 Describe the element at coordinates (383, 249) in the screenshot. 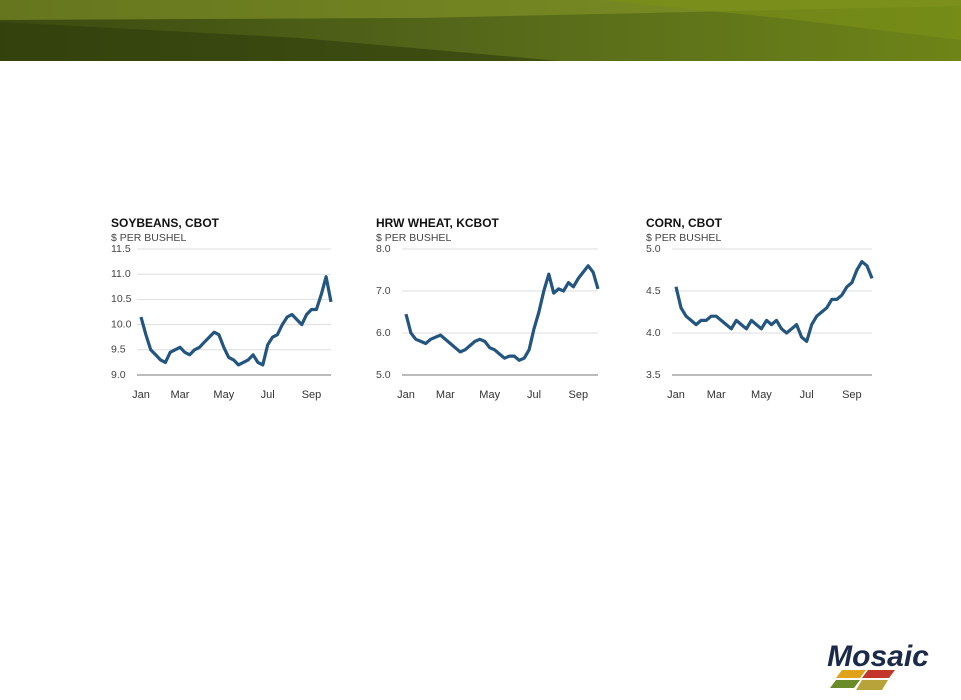

I see `y-tick-label: 8.0` at that location.